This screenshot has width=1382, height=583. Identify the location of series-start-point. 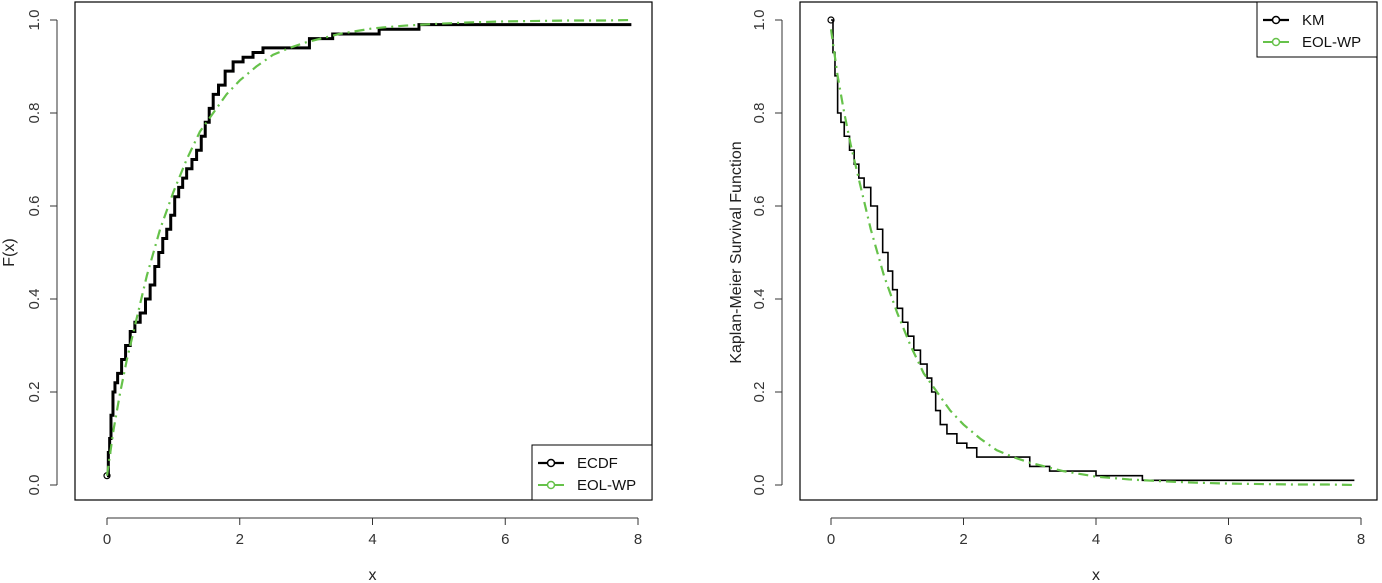
(831, 20).